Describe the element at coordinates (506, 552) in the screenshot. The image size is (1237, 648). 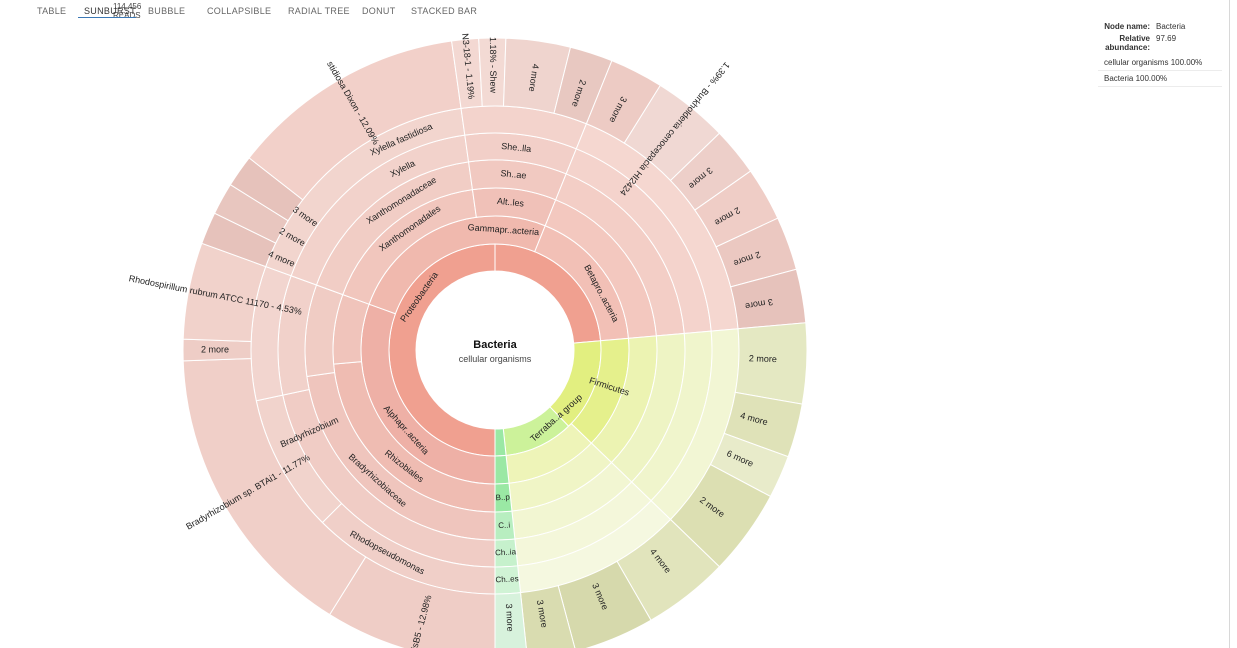
I see `label-ch-ia: Ch..ia` at that location.